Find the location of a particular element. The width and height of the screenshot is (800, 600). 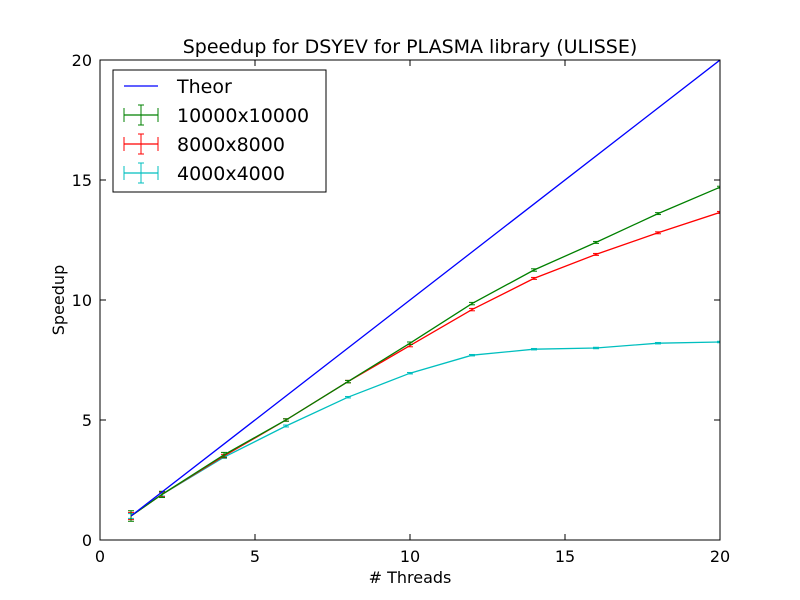

legend-label: 8000x8000 is located at coordinates (231, 145).